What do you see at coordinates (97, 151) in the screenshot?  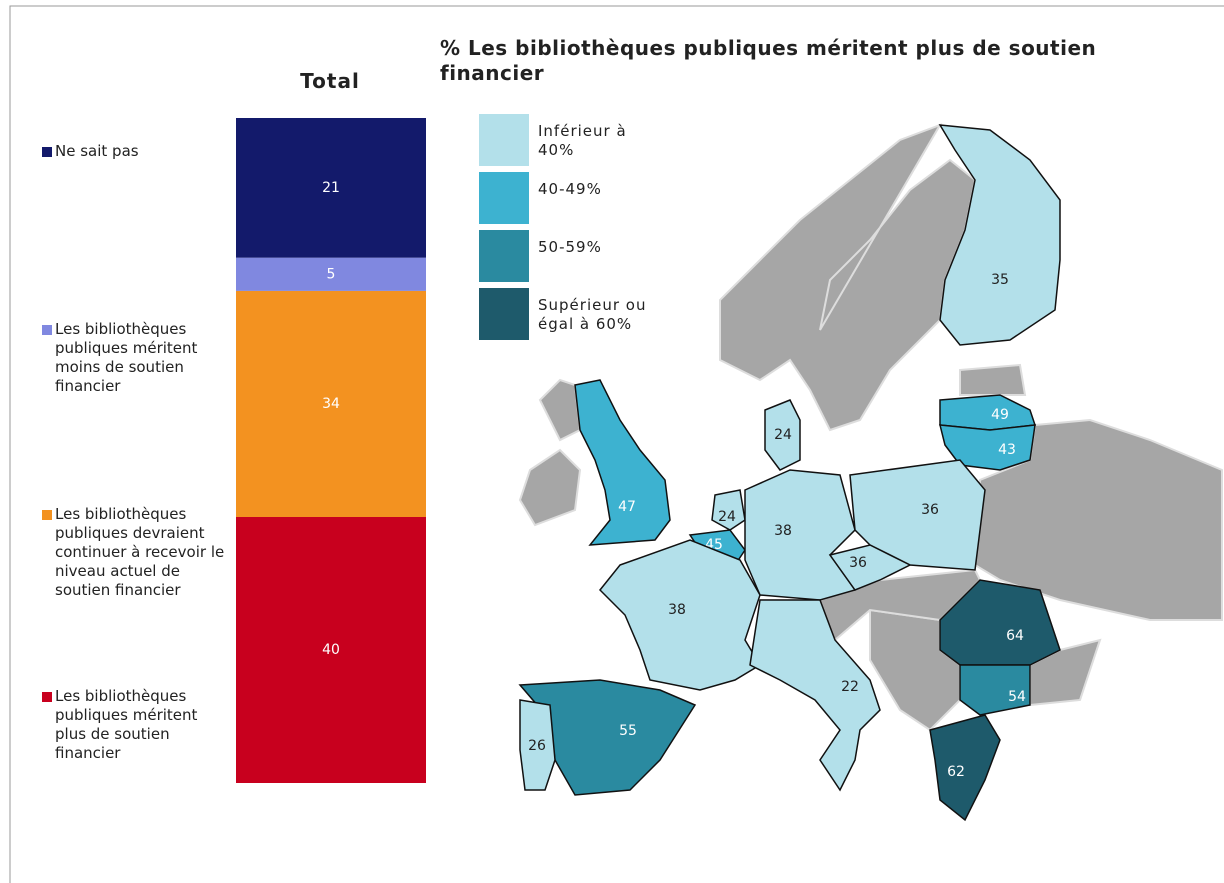 I see `legend-label: Ne sait pas` at bounding box center [97, 151].